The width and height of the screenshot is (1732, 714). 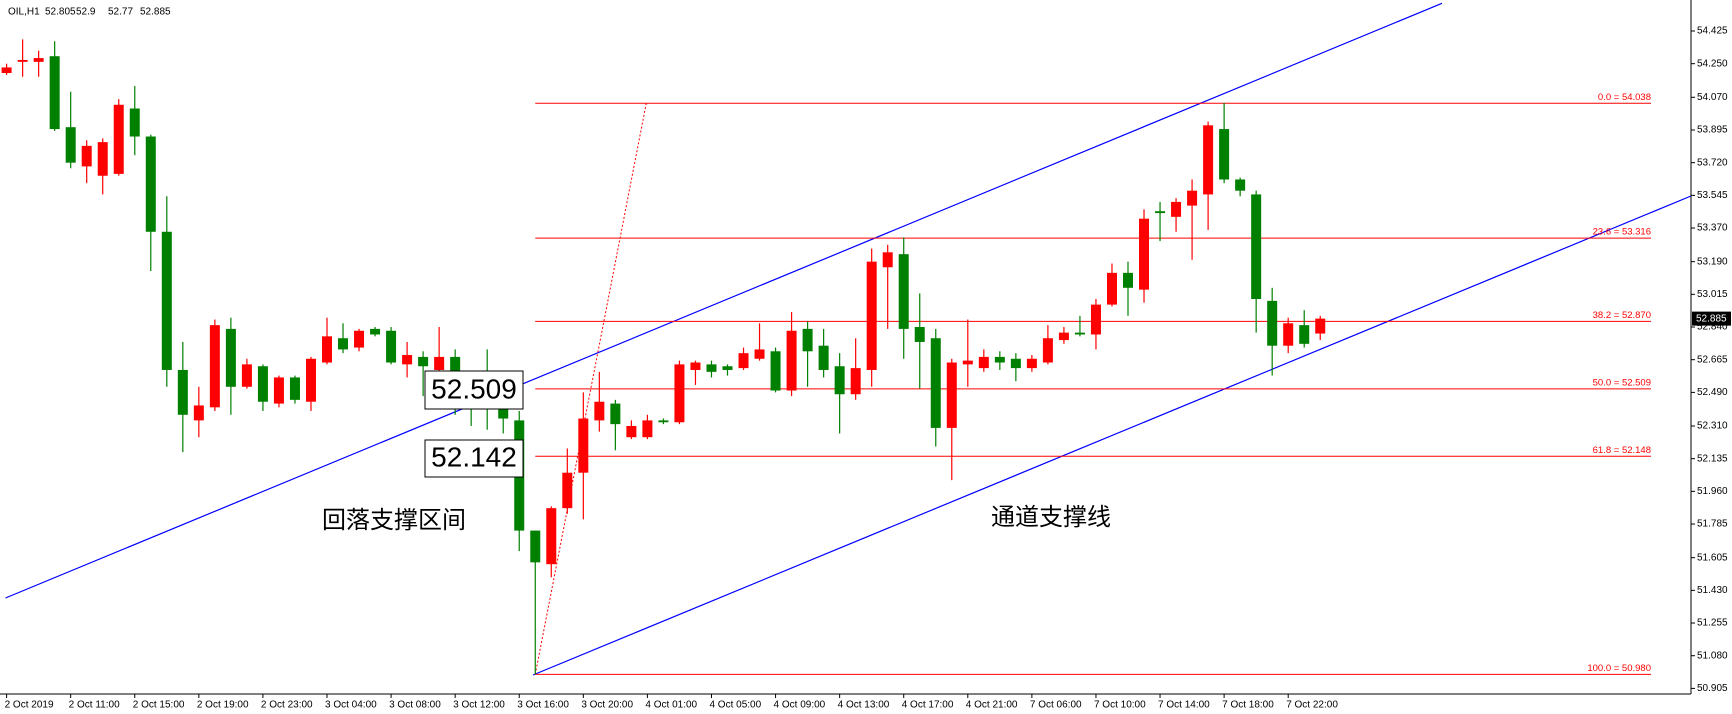 I want to click on y-tick-label: 51.430, so click(x=1712, y=590).